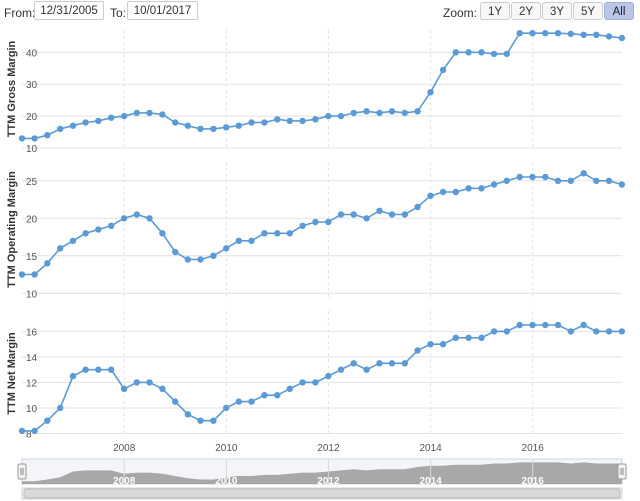 Image resolution: width=640 pixels, height=501 pixels. Describe the element at coordinates (69, 10) in the screenshot. I see `from-date-input: 12/31/2005` at that location.